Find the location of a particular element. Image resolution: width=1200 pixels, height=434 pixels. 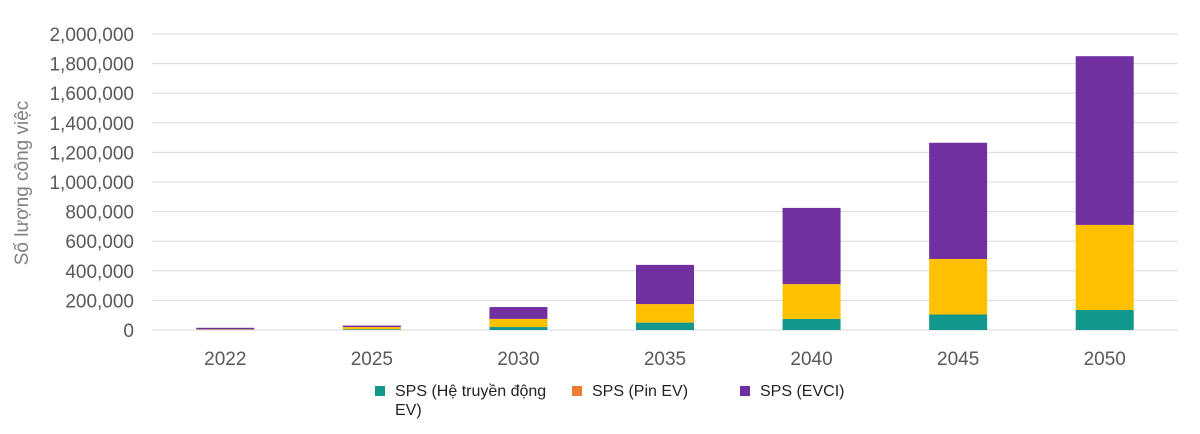

legend-label-evci: SPS (EVCI) is located at coordinates (802, 391).